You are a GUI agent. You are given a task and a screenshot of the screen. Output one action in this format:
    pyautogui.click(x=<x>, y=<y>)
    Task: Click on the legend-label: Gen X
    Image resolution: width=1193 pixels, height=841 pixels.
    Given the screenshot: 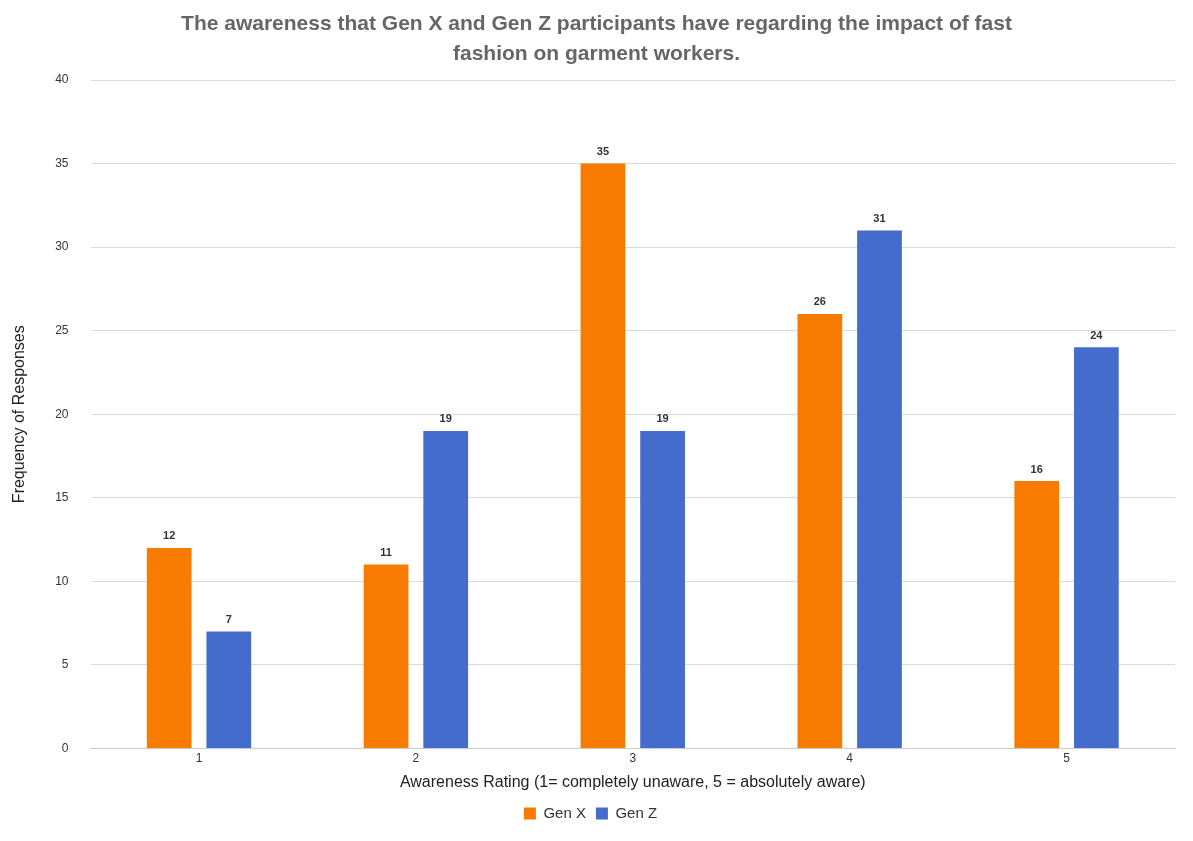 What is the action you would take?
    pyautogui.click(x=564, y=812)
    